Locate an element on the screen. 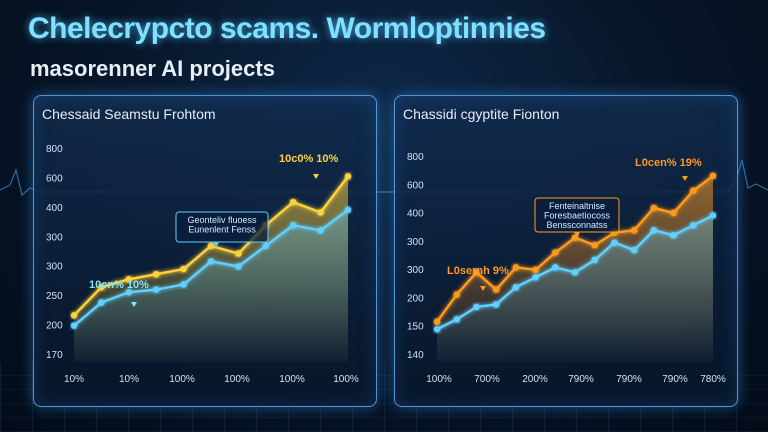 The height and width of the screenshot is (432, 768). chart-title: Chessaid Seamstu Frohtom is located at coordinates (129, 114).